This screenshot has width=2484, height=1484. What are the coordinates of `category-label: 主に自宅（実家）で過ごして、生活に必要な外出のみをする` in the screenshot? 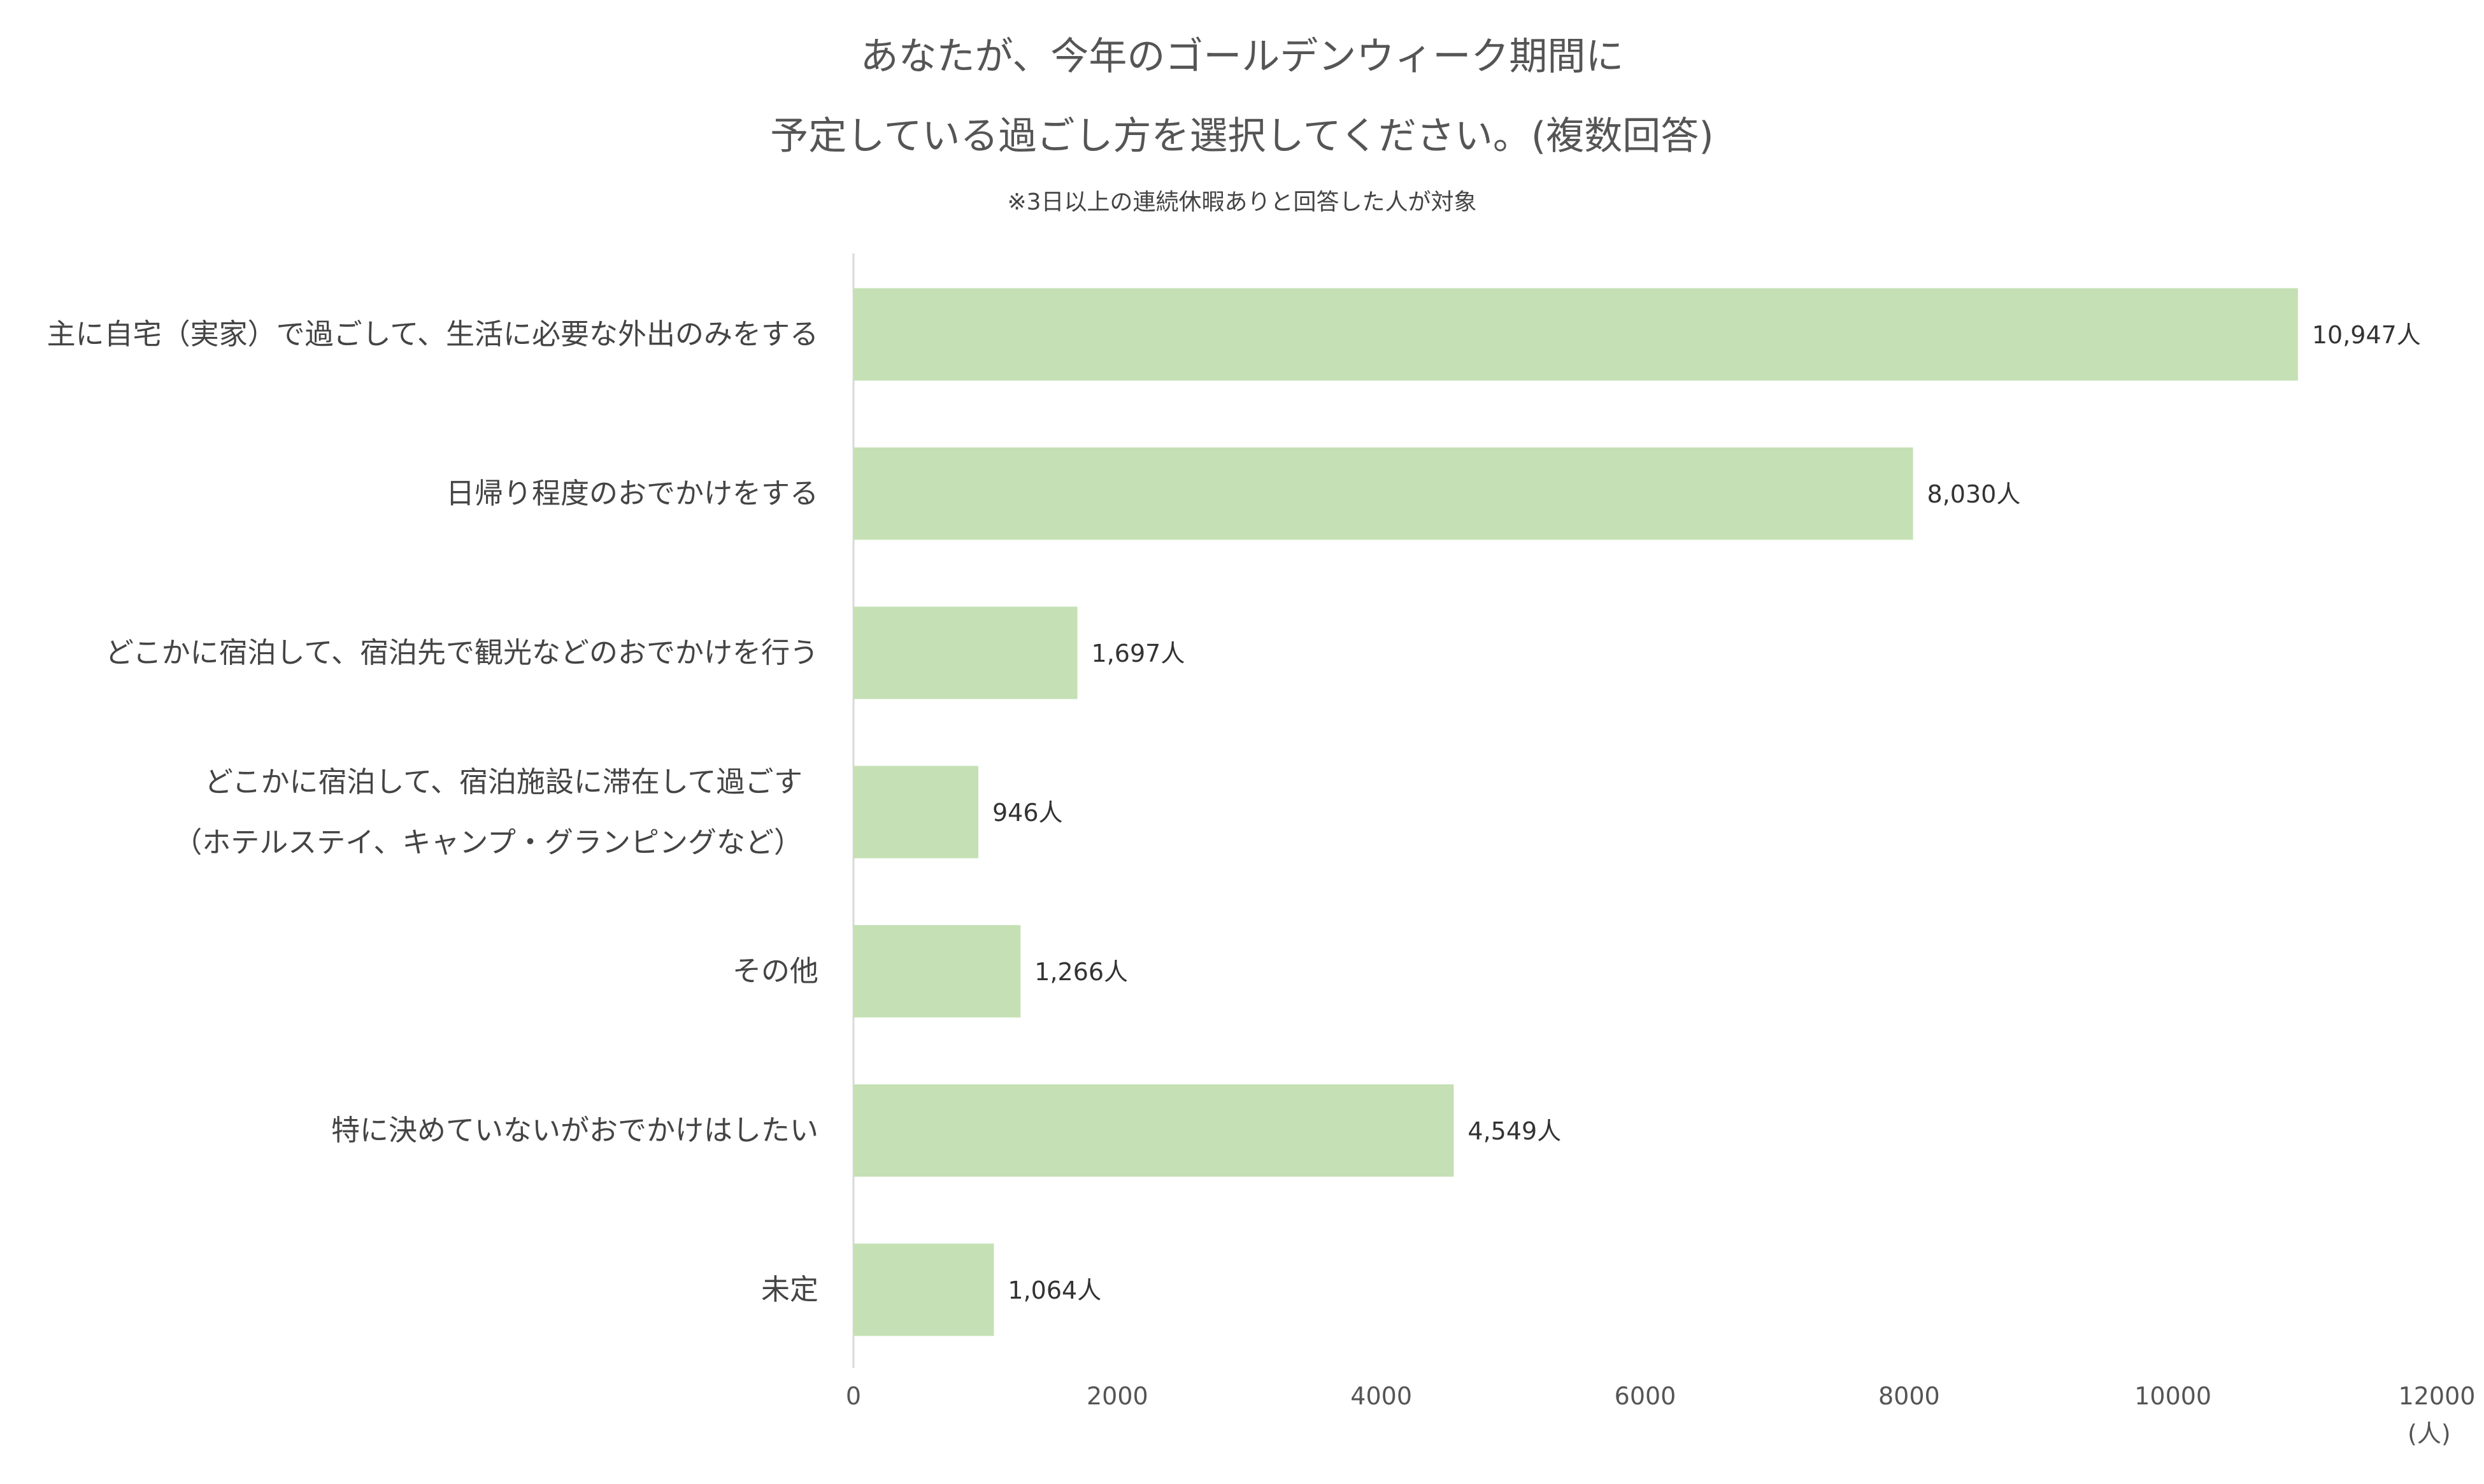 It's located at (432, 334).